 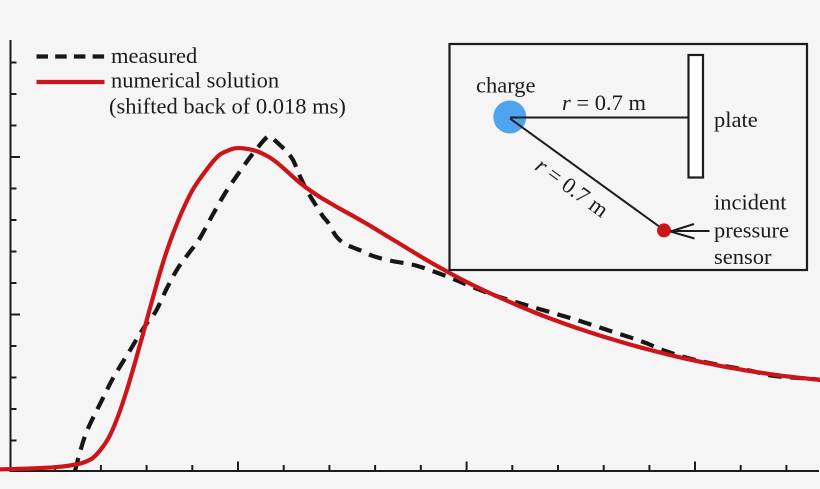 I want to click on svg-text: numerical solution, so click(x=195, y=80).